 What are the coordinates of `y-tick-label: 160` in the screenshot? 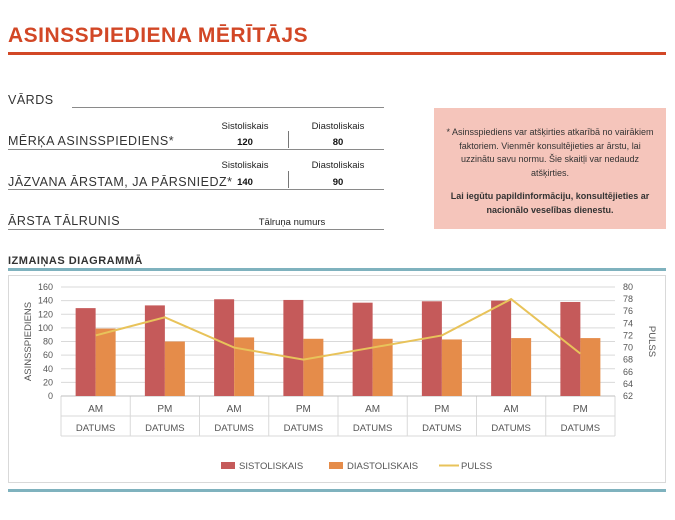 It's located at (45, 287).